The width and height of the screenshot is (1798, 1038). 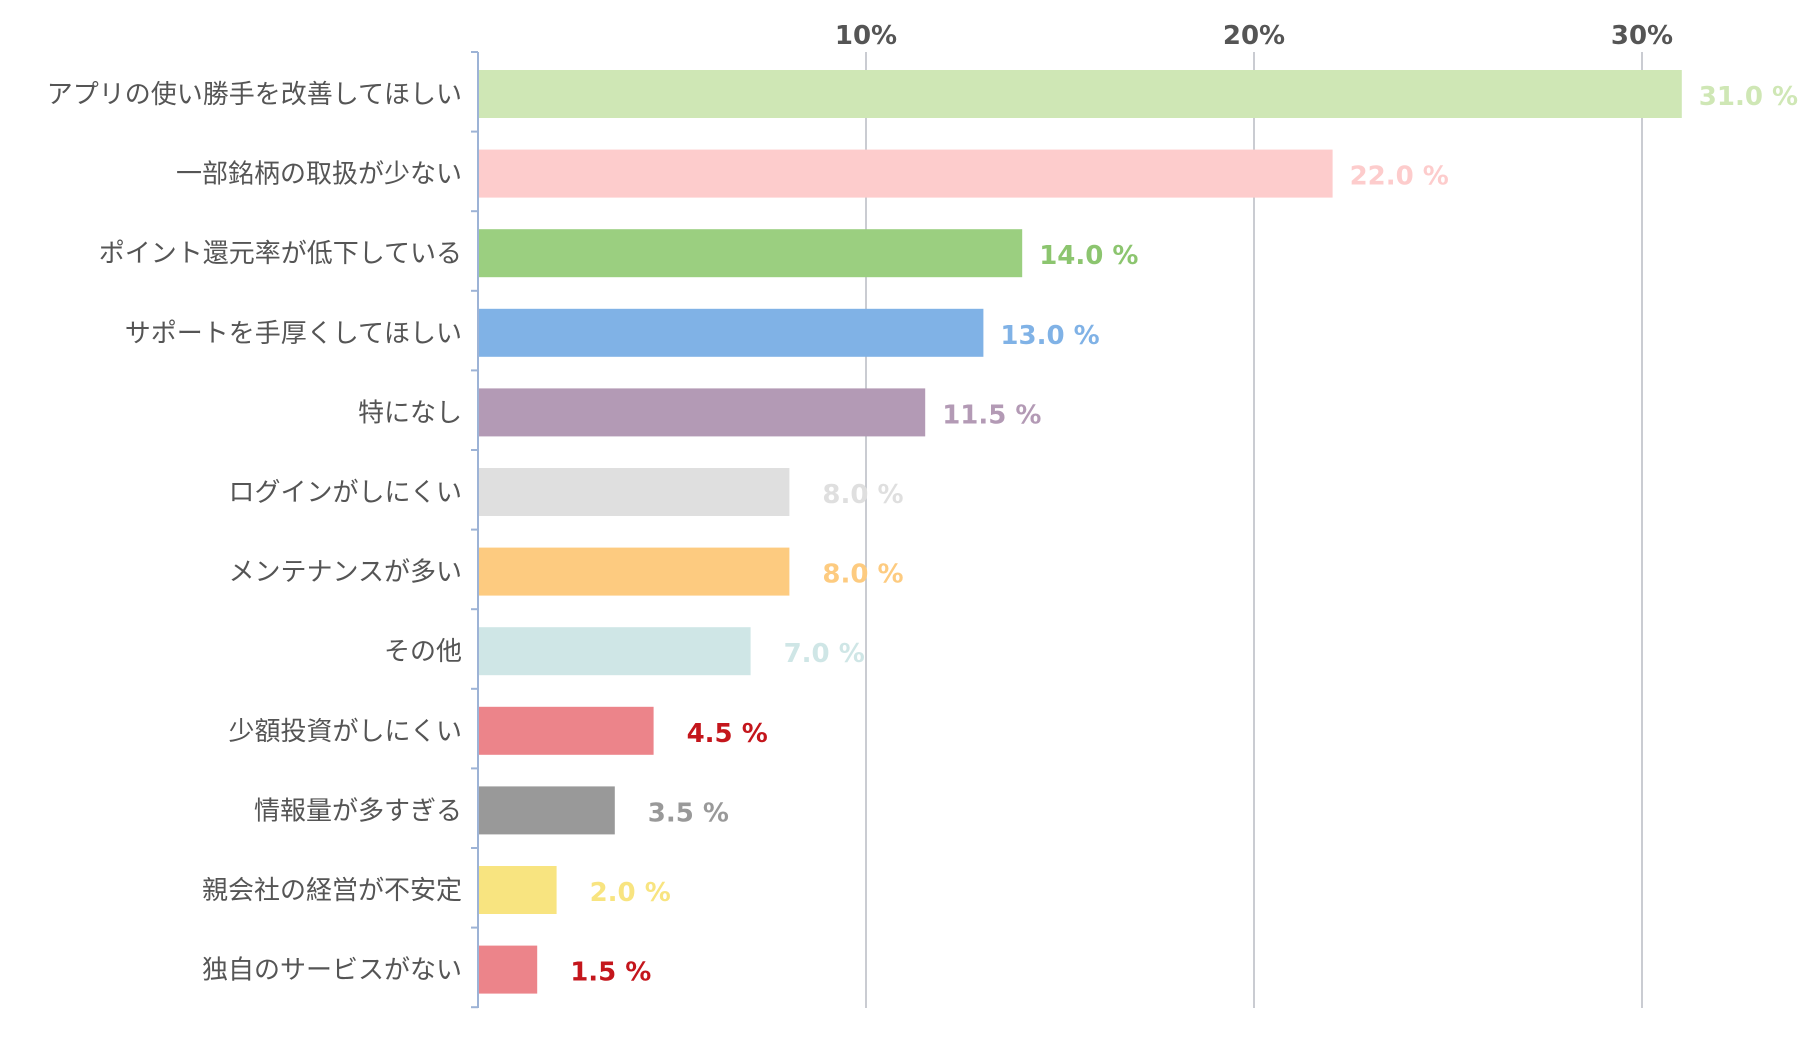 What do you see at coordinates (423, 652) in the screenshot?
I see `category-label: その他` at bounding box center [423, 652].